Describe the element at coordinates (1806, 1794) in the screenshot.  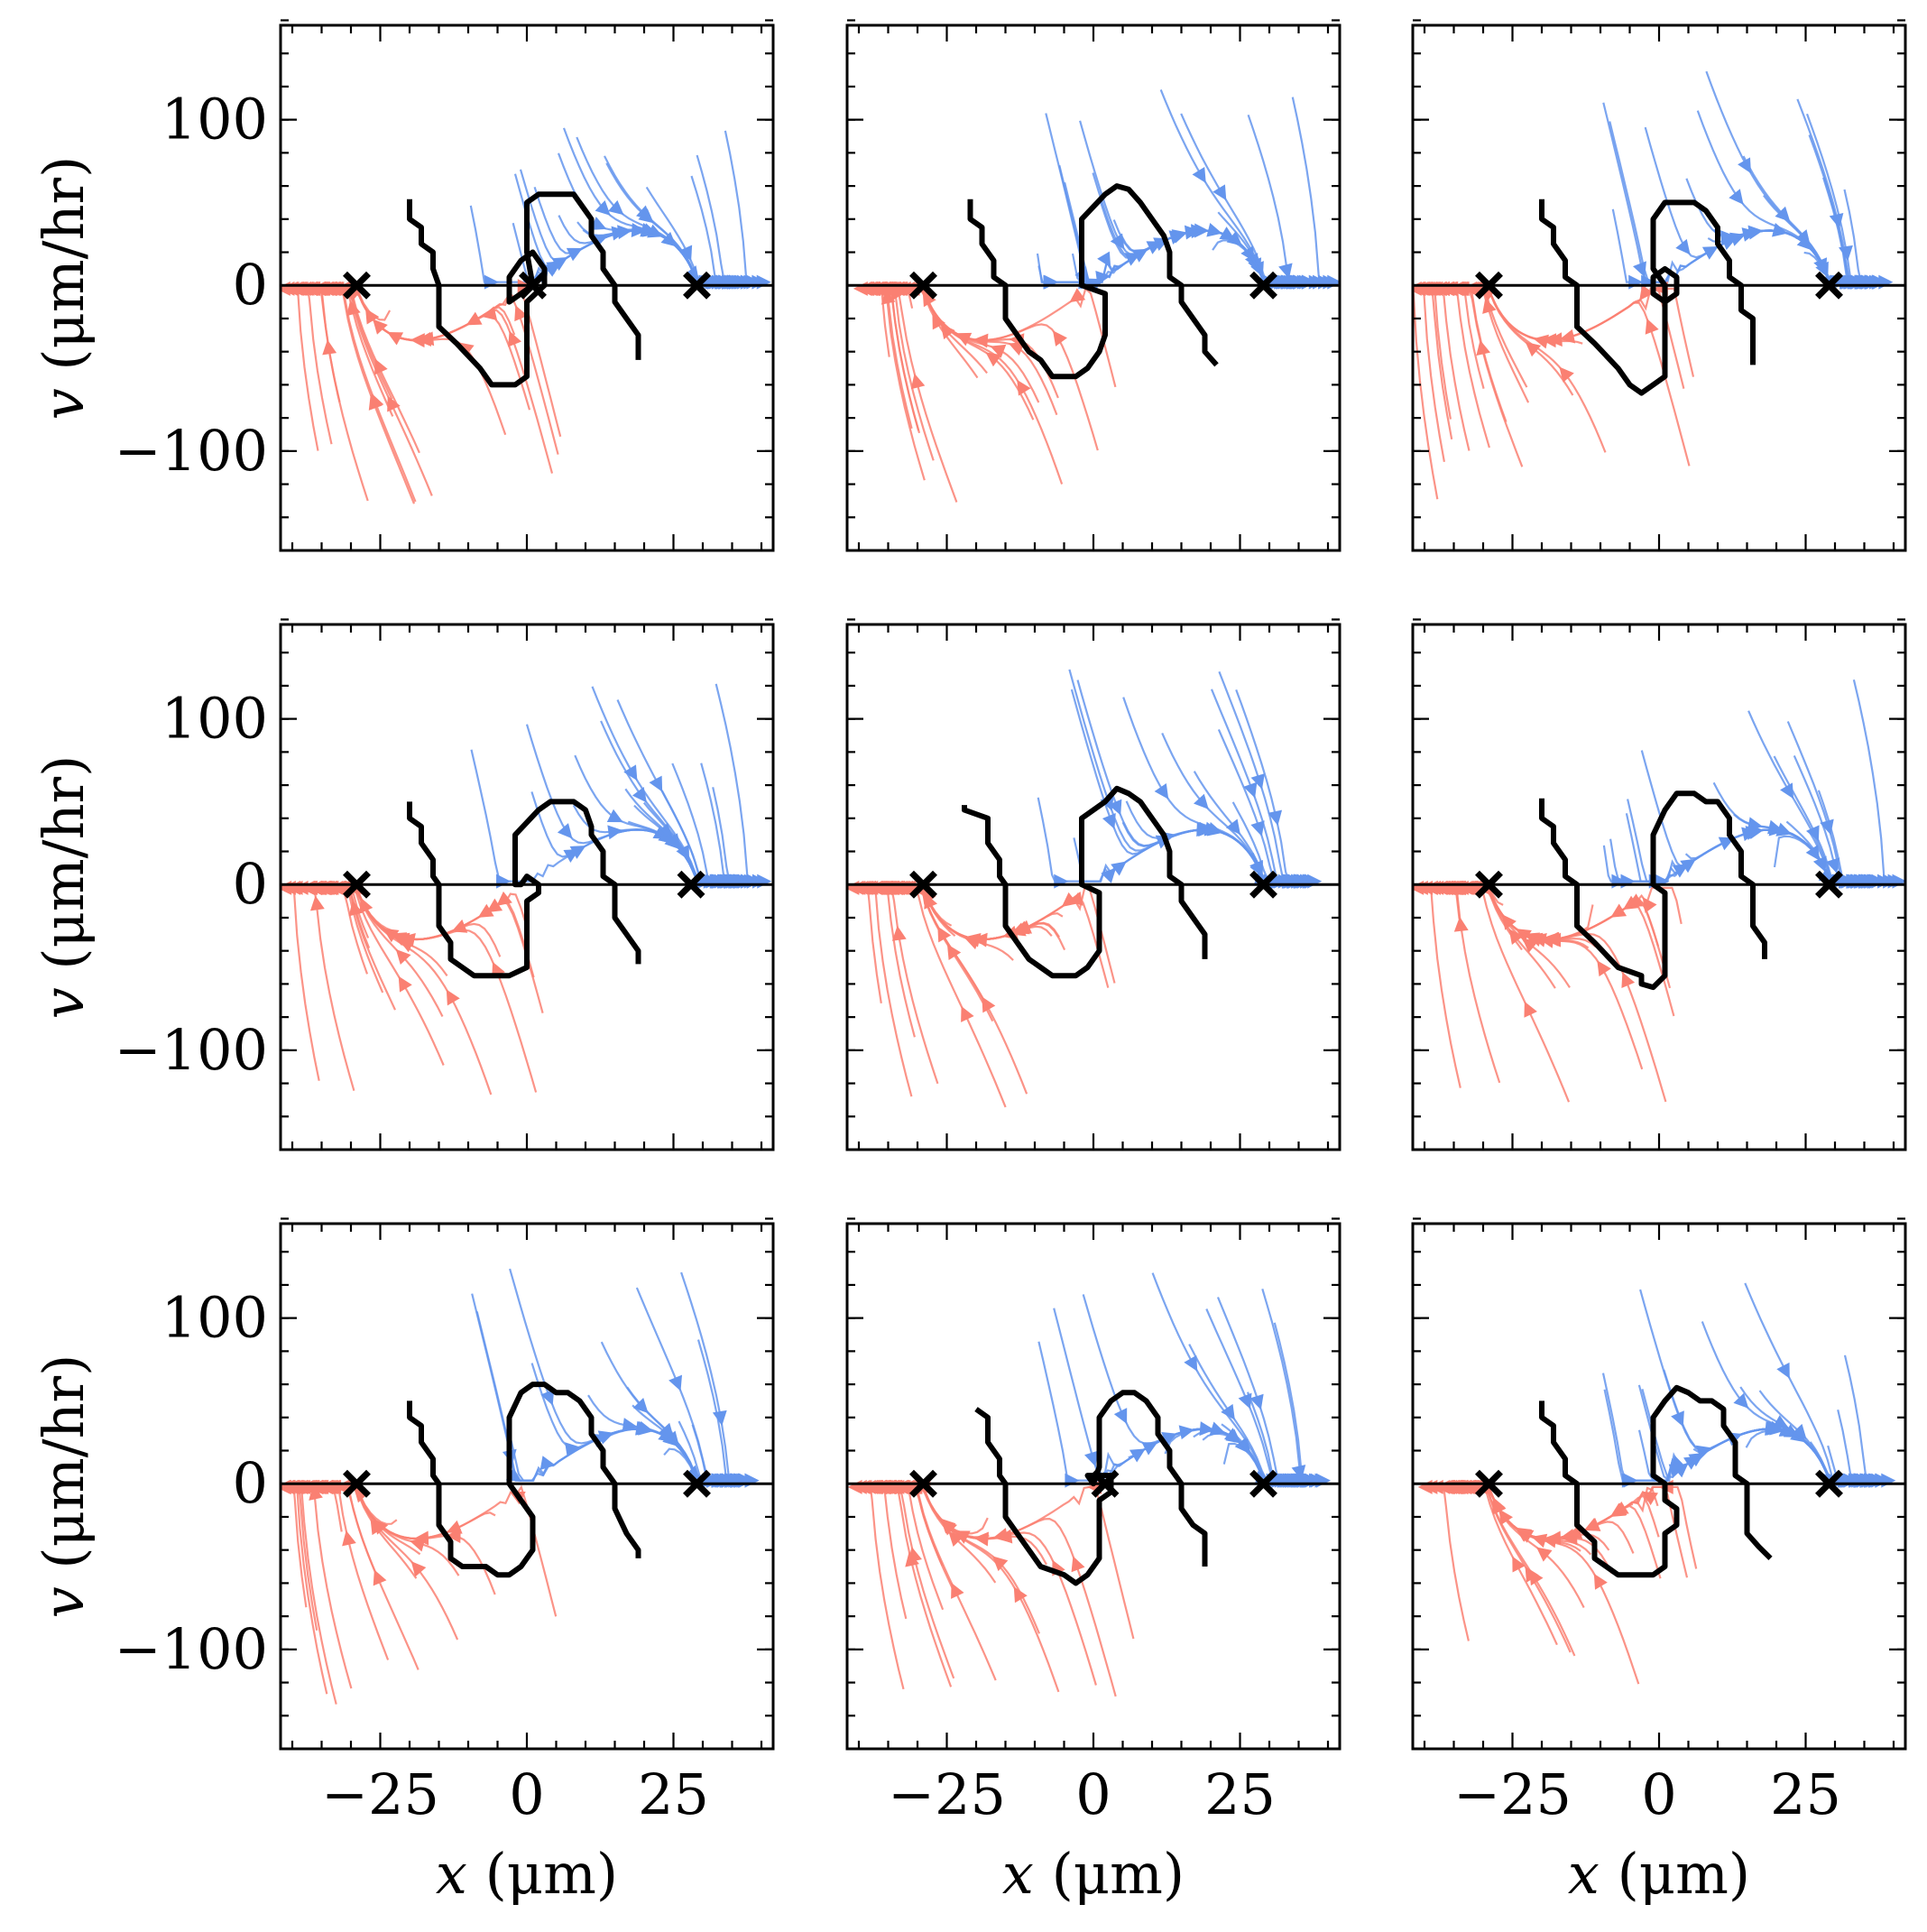
I see `x-tick-label: 25` at that location.